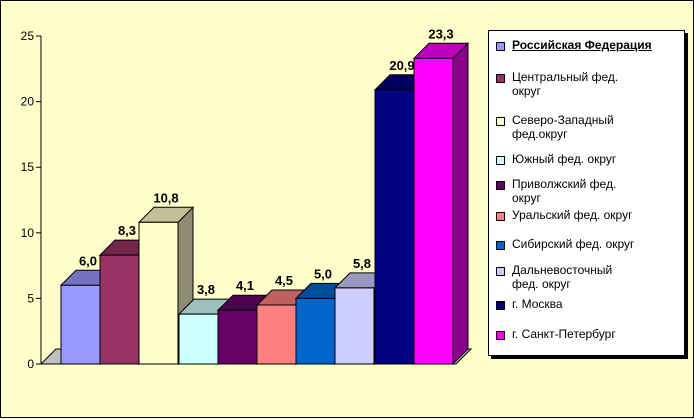  What do you see at coordinates (564, 159) in the screenshot?
I see `legend-label: Южный фед. округ` at bounding box center [564, 159].